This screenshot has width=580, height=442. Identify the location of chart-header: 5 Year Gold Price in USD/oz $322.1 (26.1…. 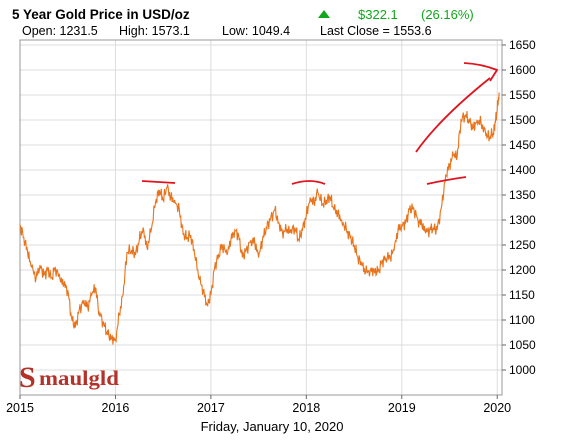
(290, 20).